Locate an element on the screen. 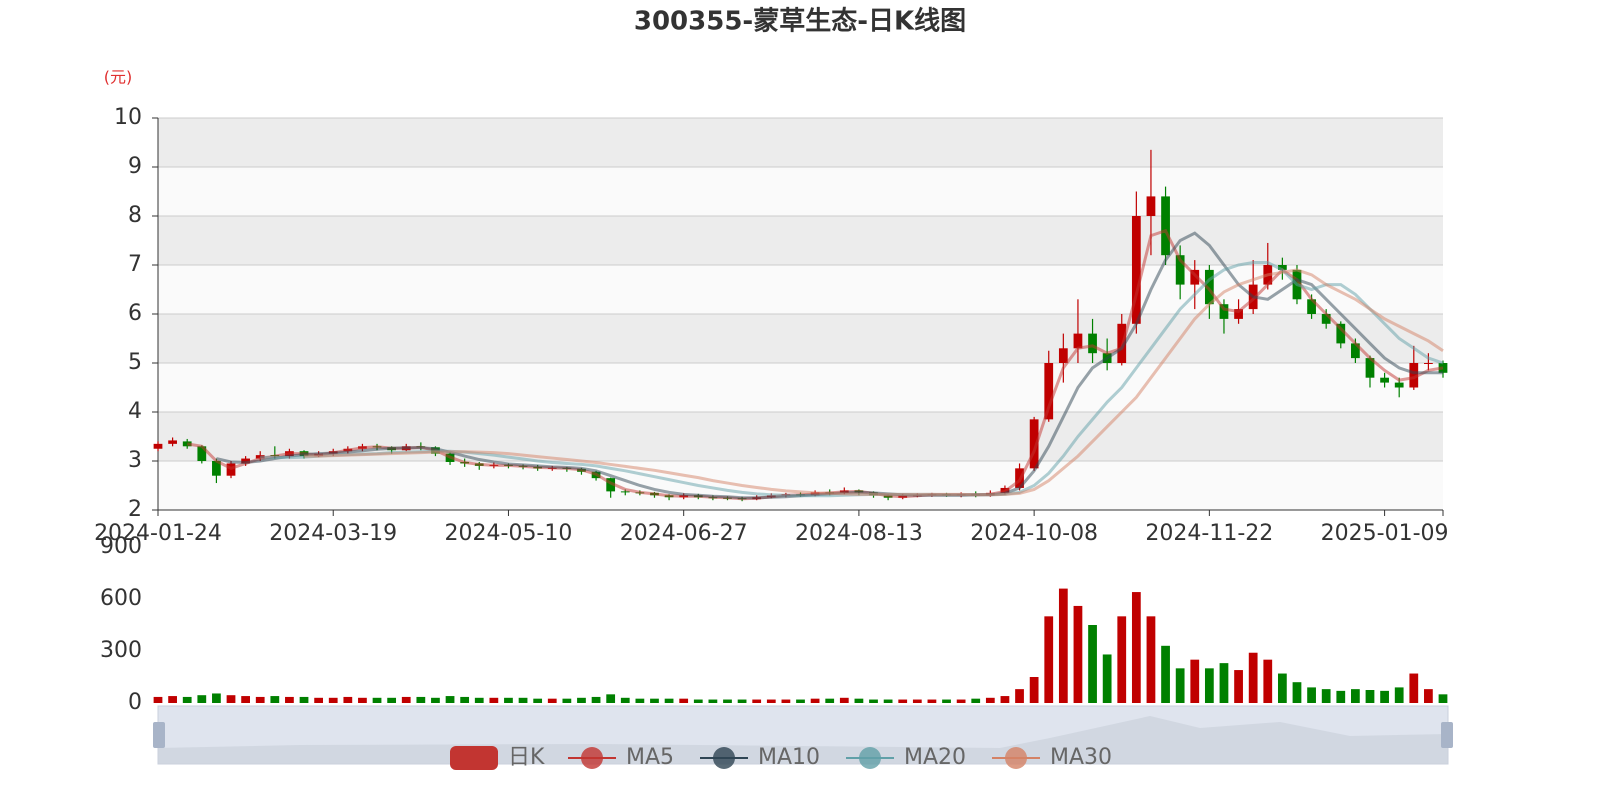  y-tick-label: 3 is located at coordinates (135, 460).